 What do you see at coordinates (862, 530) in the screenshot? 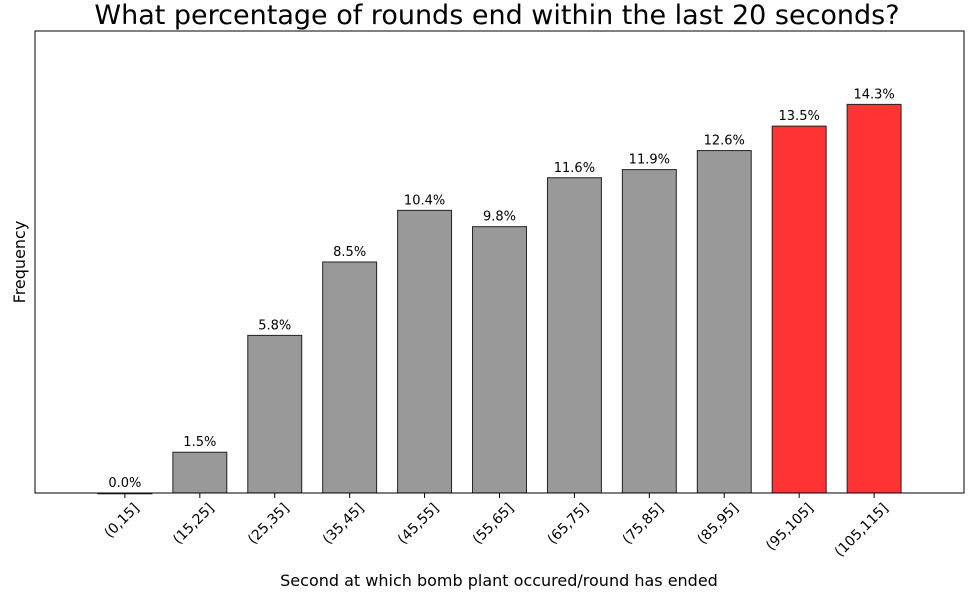
I see `x-tick-label-10: (105,115]` at bounding box center [862, 530].